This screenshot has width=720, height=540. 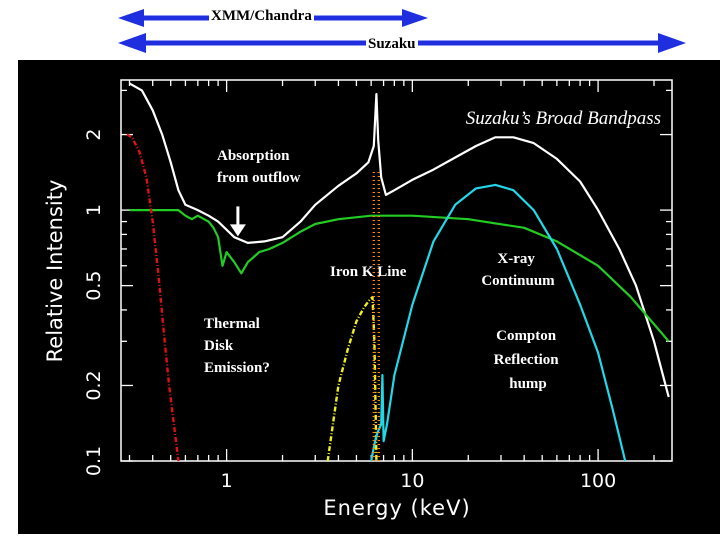 I want to click on x-tick-label: 100, so click(x=598, y=481).